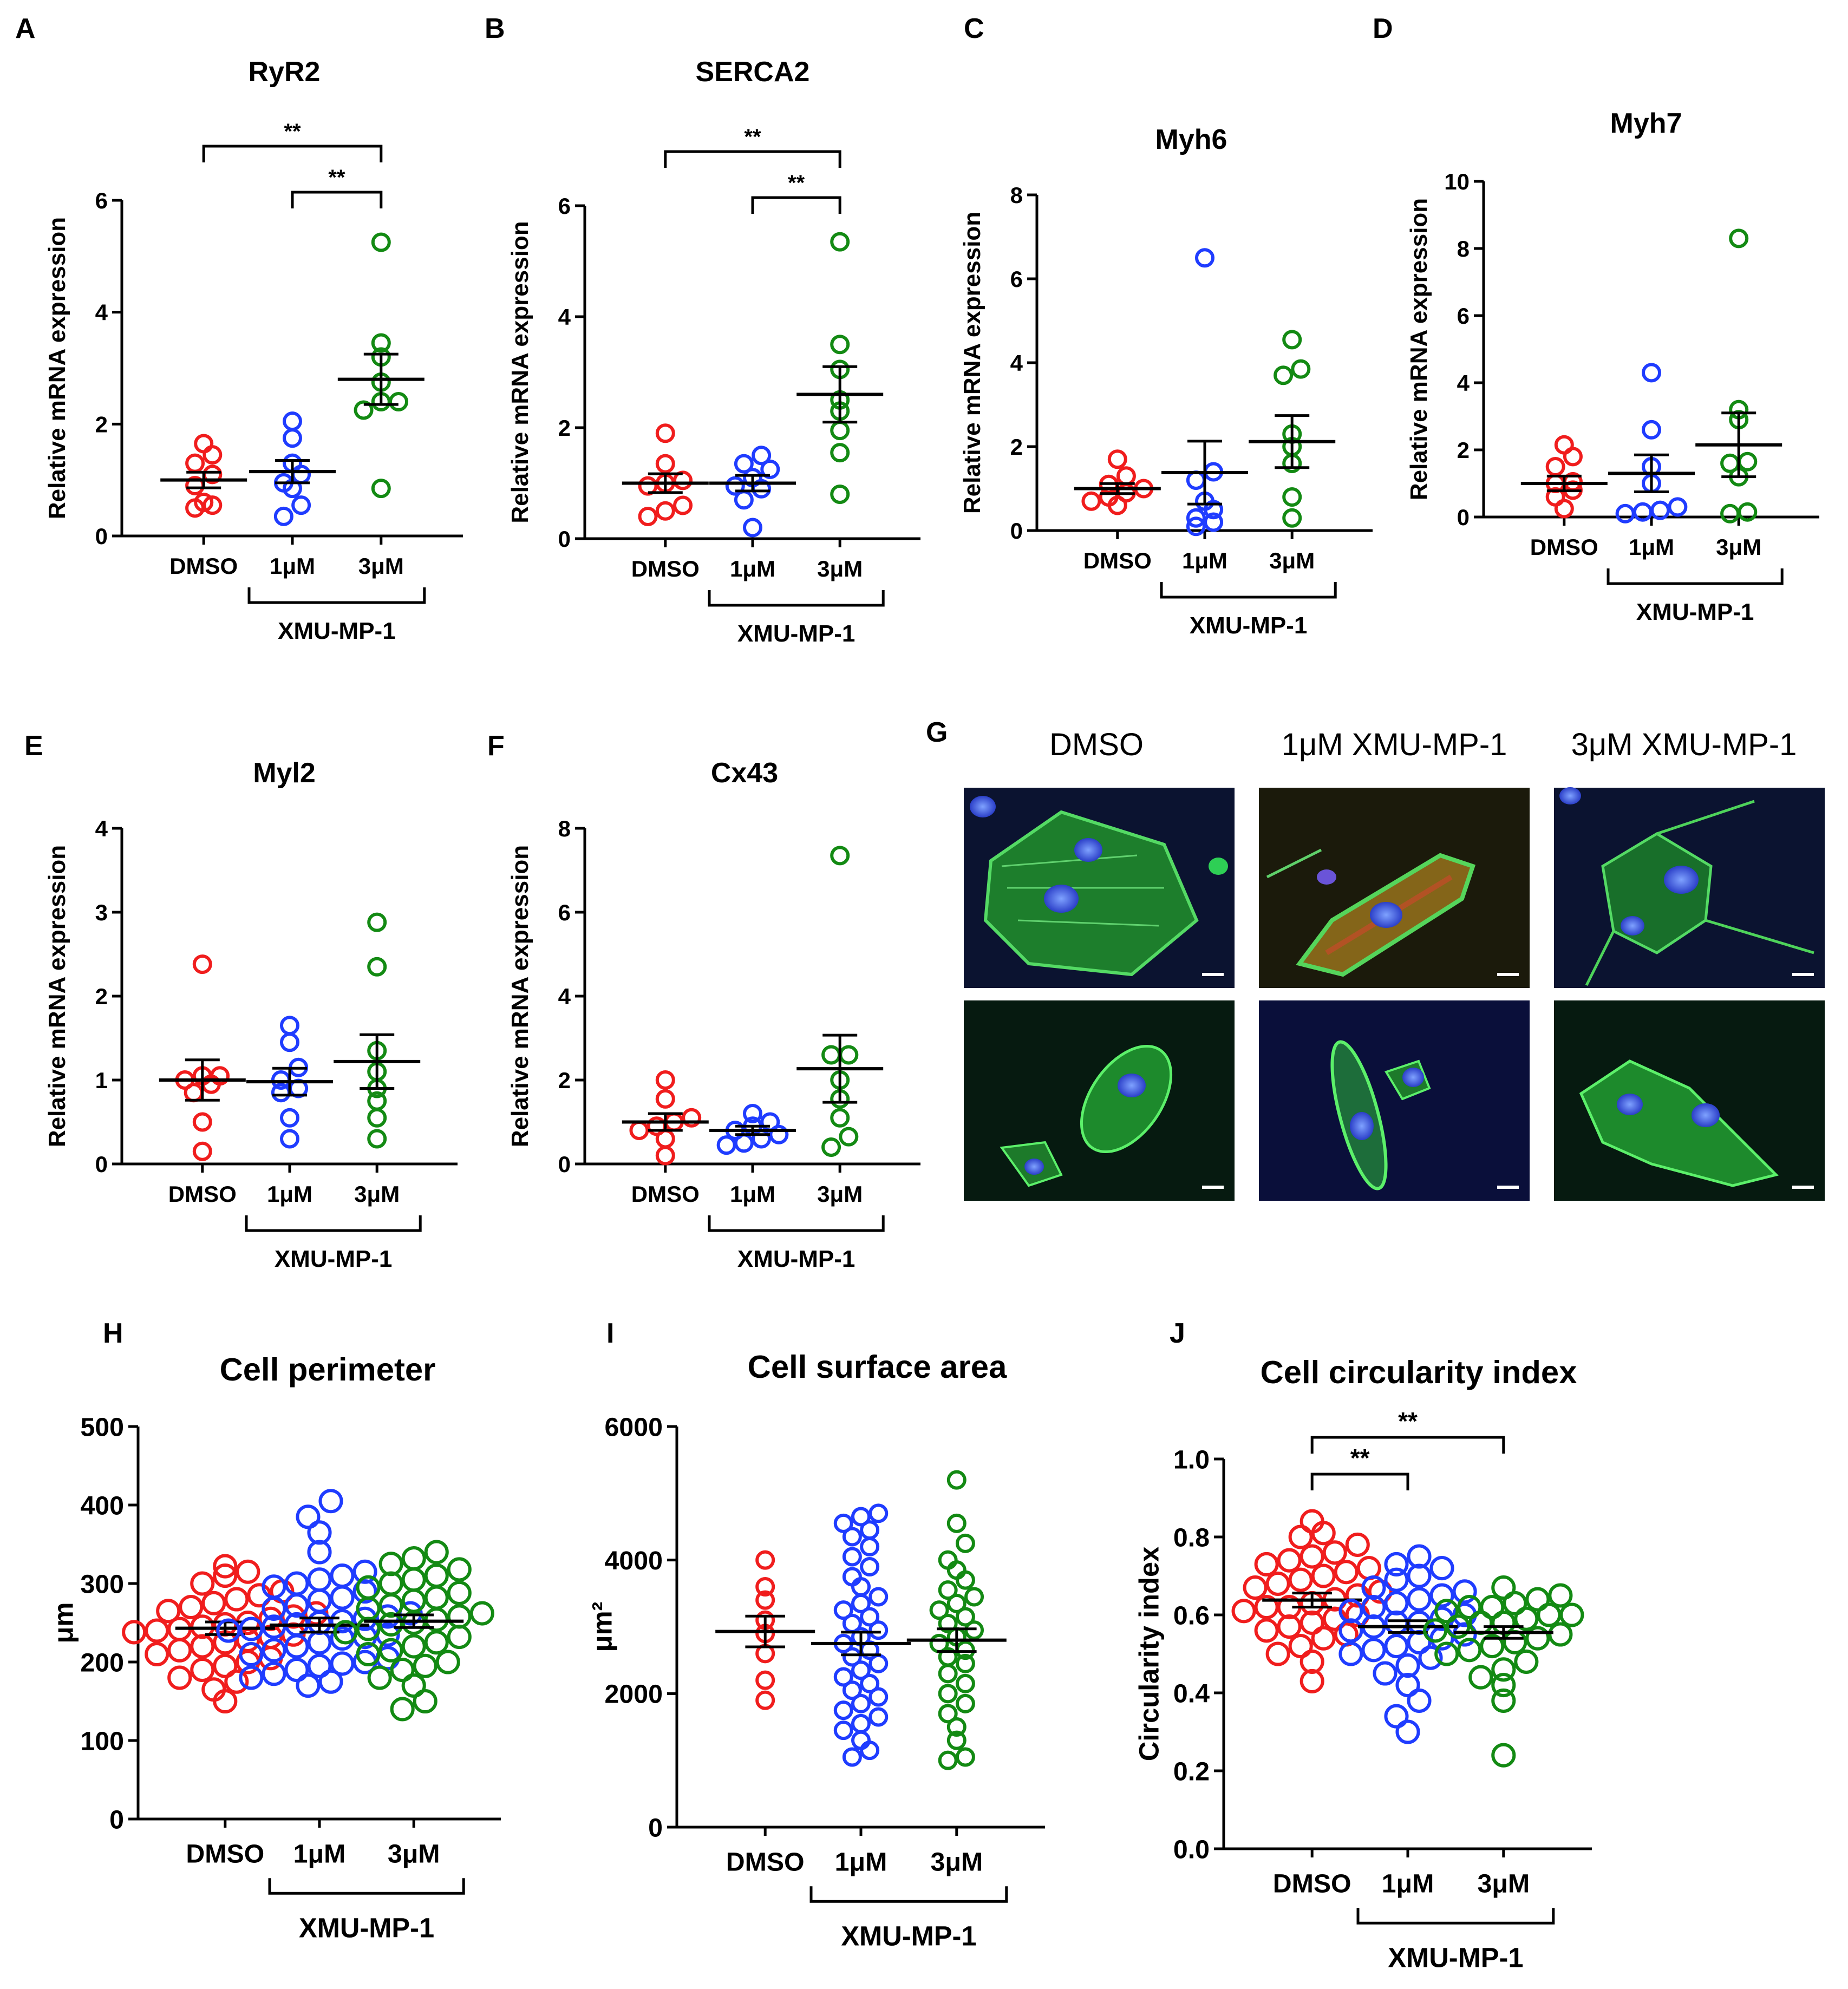 This screenshot has width=1848, height=1989. What do you see at coordinates (753, 72) in the screenshot?
I see `chart-title: SERCA2` at bounding box center [753, 72].